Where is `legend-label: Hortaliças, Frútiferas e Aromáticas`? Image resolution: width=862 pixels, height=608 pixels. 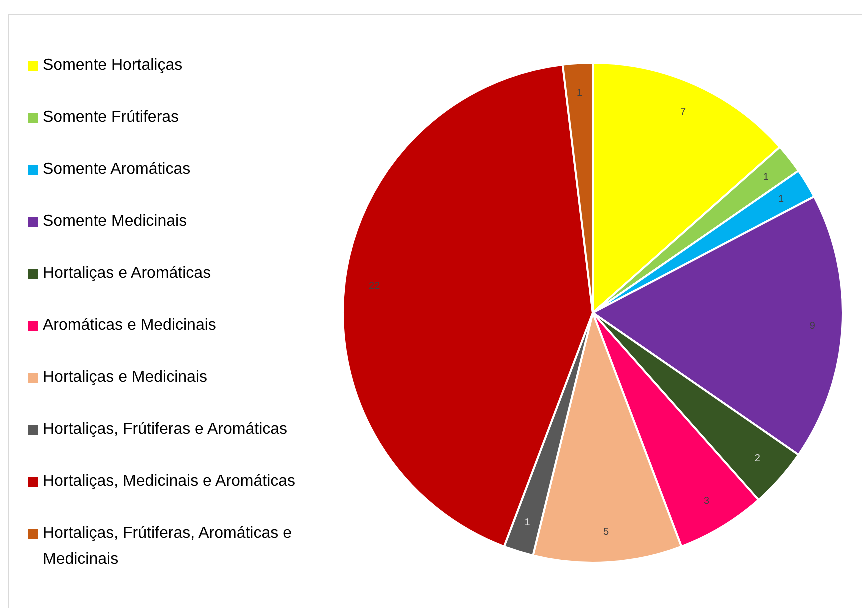
legend-label: Hortaliças, Frútiferas e Aromáticas is located at coordinates (165, 429).